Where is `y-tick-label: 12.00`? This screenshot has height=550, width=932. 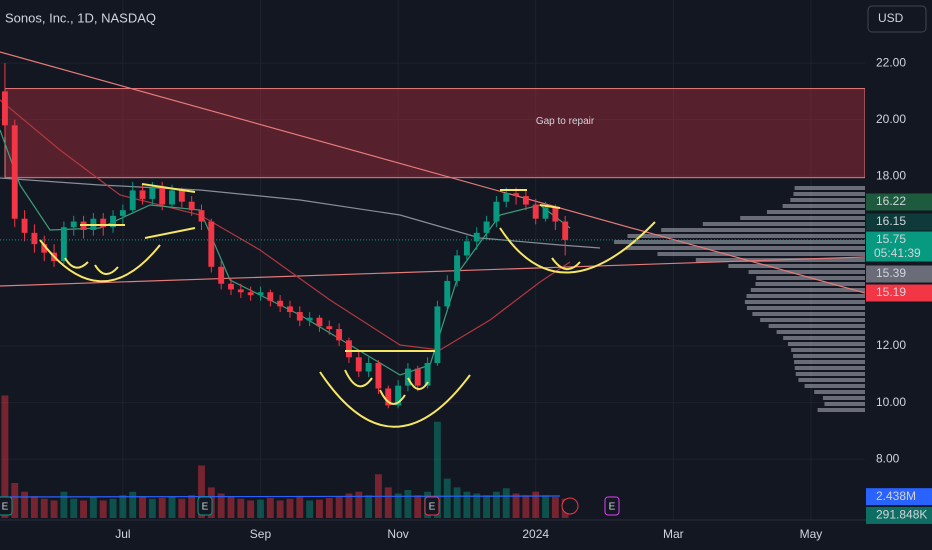
y-tick-label: 12.00 is located at coordinates (891, 345).